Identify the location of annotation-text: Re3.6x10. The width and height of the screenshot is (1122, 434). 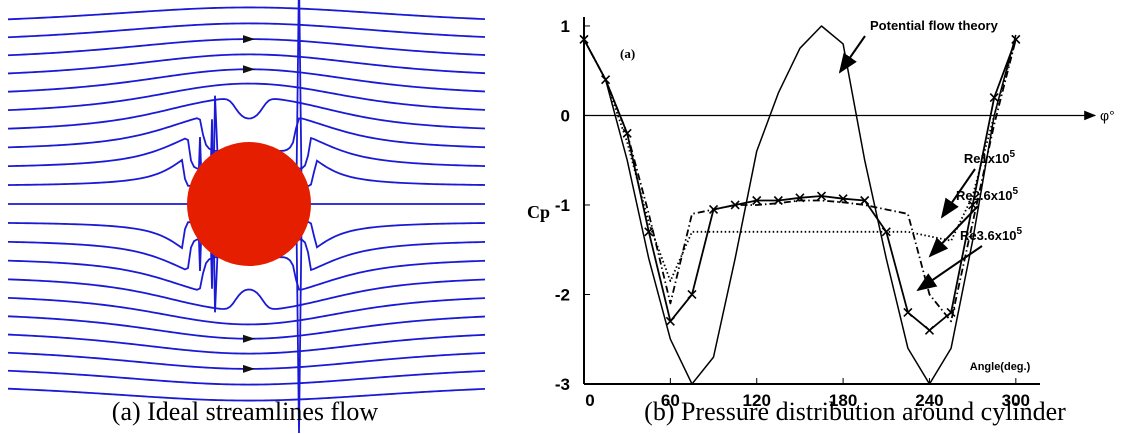
(988, 235).